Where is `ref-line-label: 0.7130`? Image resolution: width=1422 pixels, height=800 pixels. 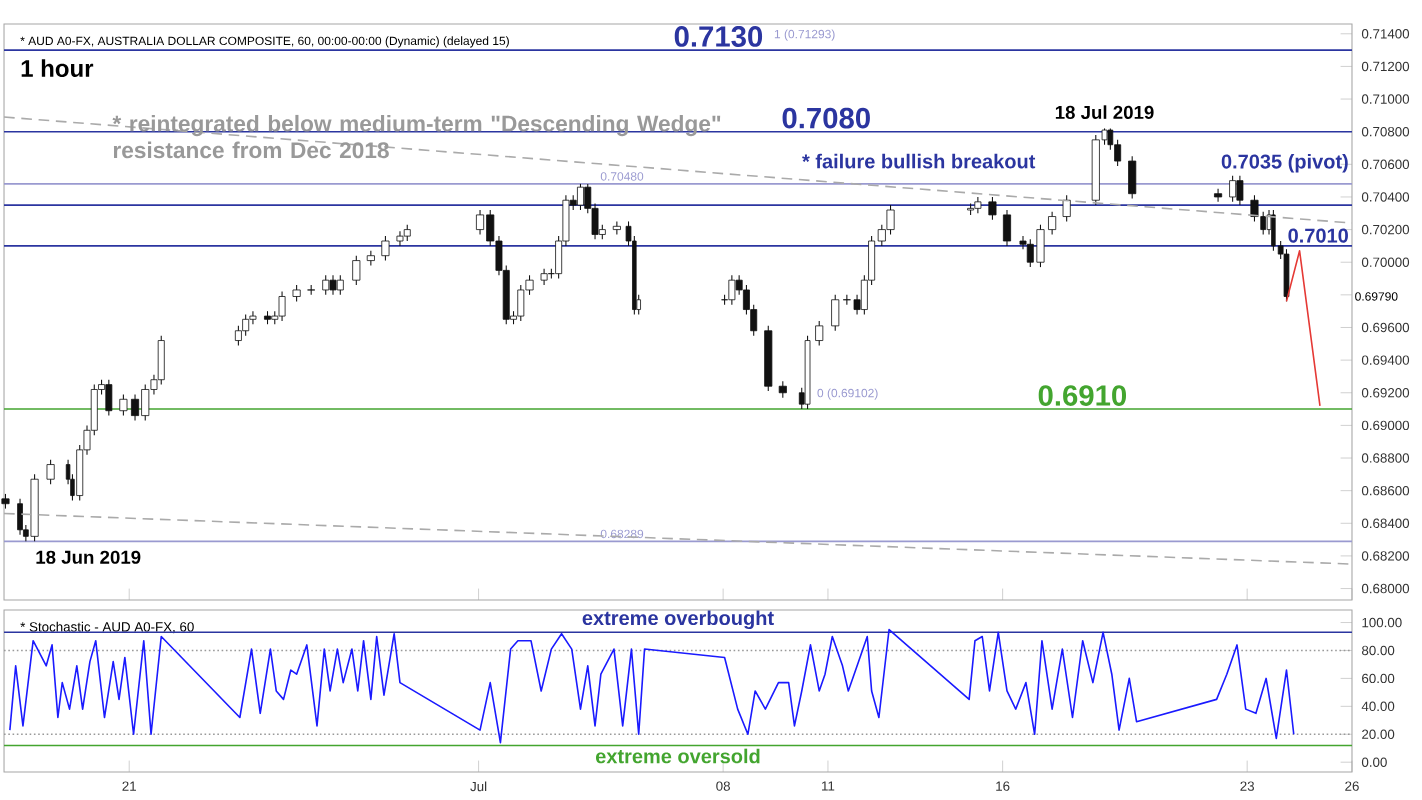
ref-line-label: 0.7130 is located at coordinates (718, 36).